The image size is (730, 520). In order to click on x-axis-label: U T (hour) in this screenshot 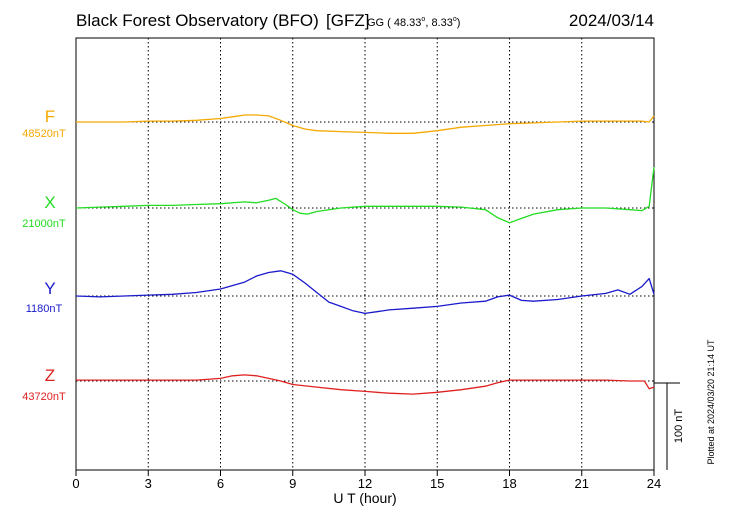, I will do `click(364, 498)`.